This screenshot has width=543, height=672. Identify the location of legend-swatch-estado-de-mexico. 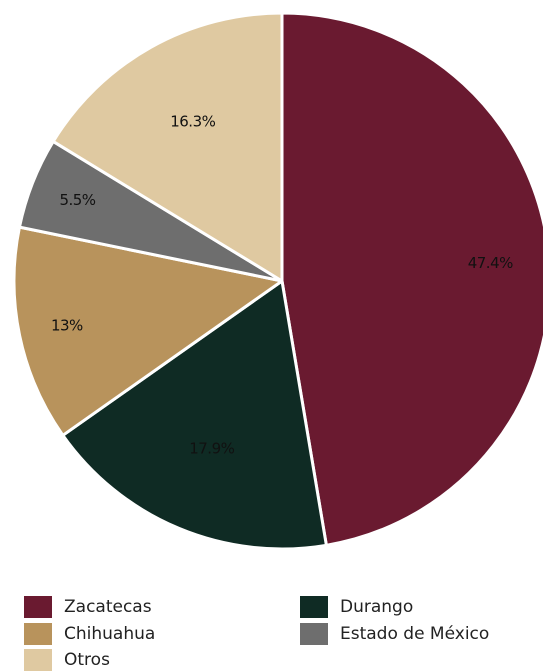
(314, 634).